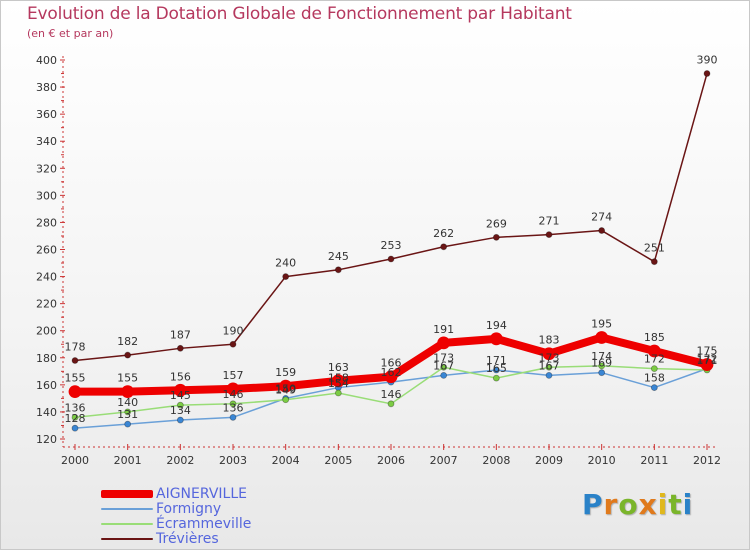 Image resolution: width=750 pixels, height=550 pixels. What do you see at coordinates (285, 372) in the screenshot?
I see `data-label-aignerville: 159` at bounding box center [285, 372].